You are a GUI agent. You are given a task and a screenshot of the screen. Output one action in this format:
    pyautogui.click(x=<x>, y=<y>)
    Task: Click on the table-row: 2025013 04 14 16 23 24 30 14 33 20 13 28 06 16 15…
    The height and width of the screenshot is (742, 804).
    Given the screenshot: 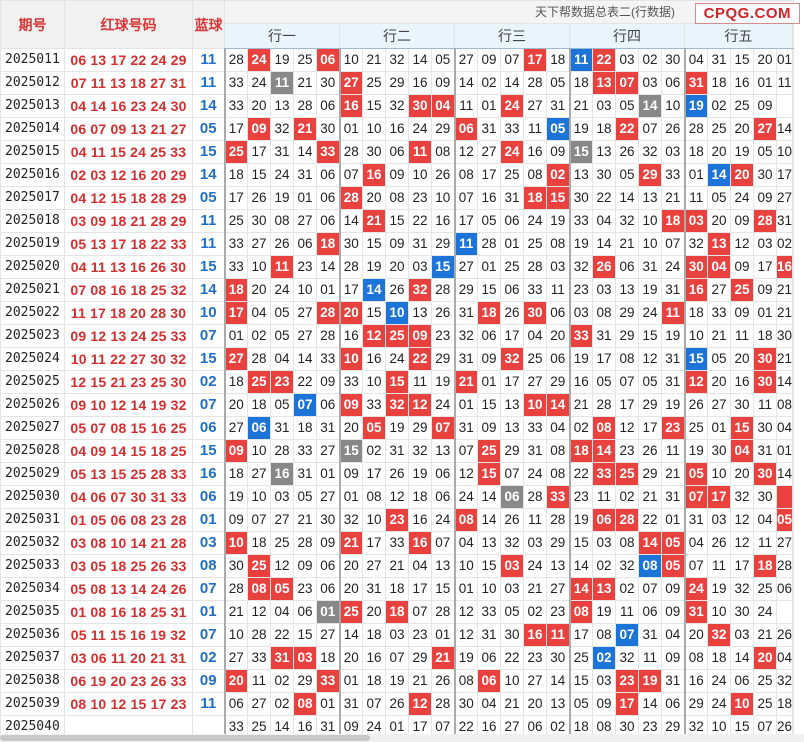 What is the action you would take?
    pyautogui.click(x=397, y=106)
    